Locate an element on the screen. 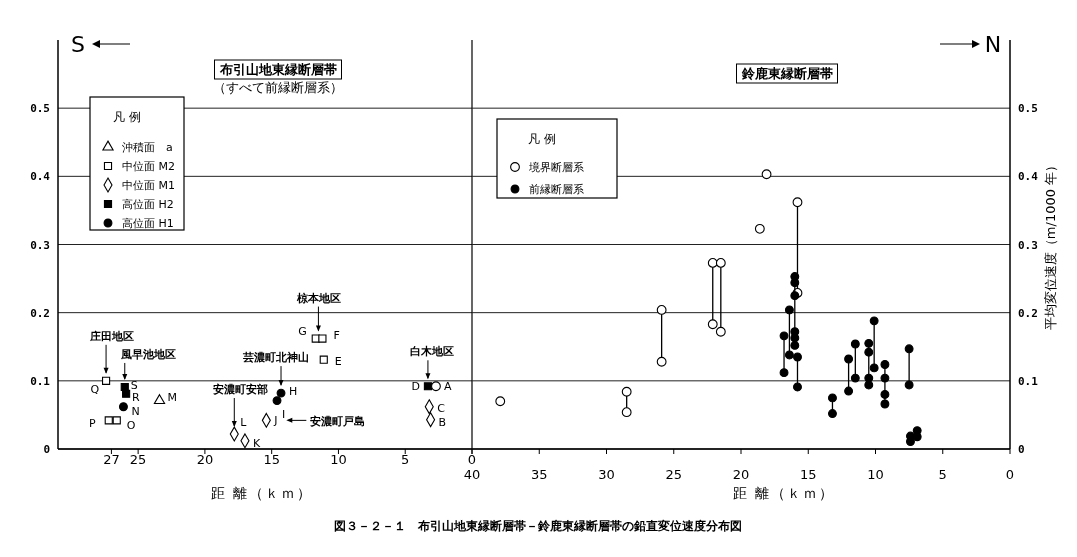 The width and height of the screenshot is (1077, 557). annotation: 芸濃町北神山 is located at coordinates (276, 358).